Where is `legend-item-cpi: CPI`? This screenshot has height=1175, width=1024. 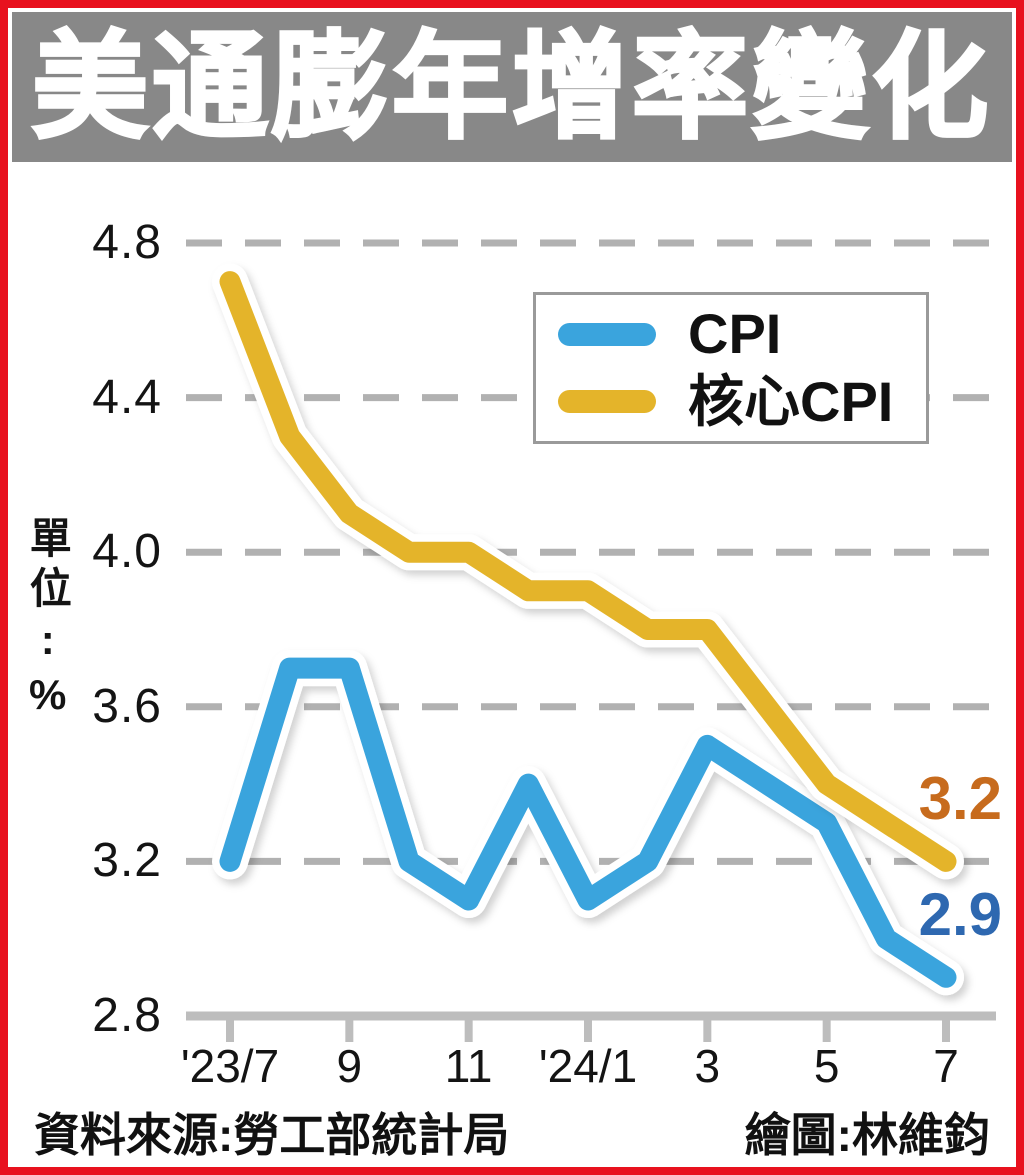 legend-item-cpi: CPI is located at coordinates (742, 334).